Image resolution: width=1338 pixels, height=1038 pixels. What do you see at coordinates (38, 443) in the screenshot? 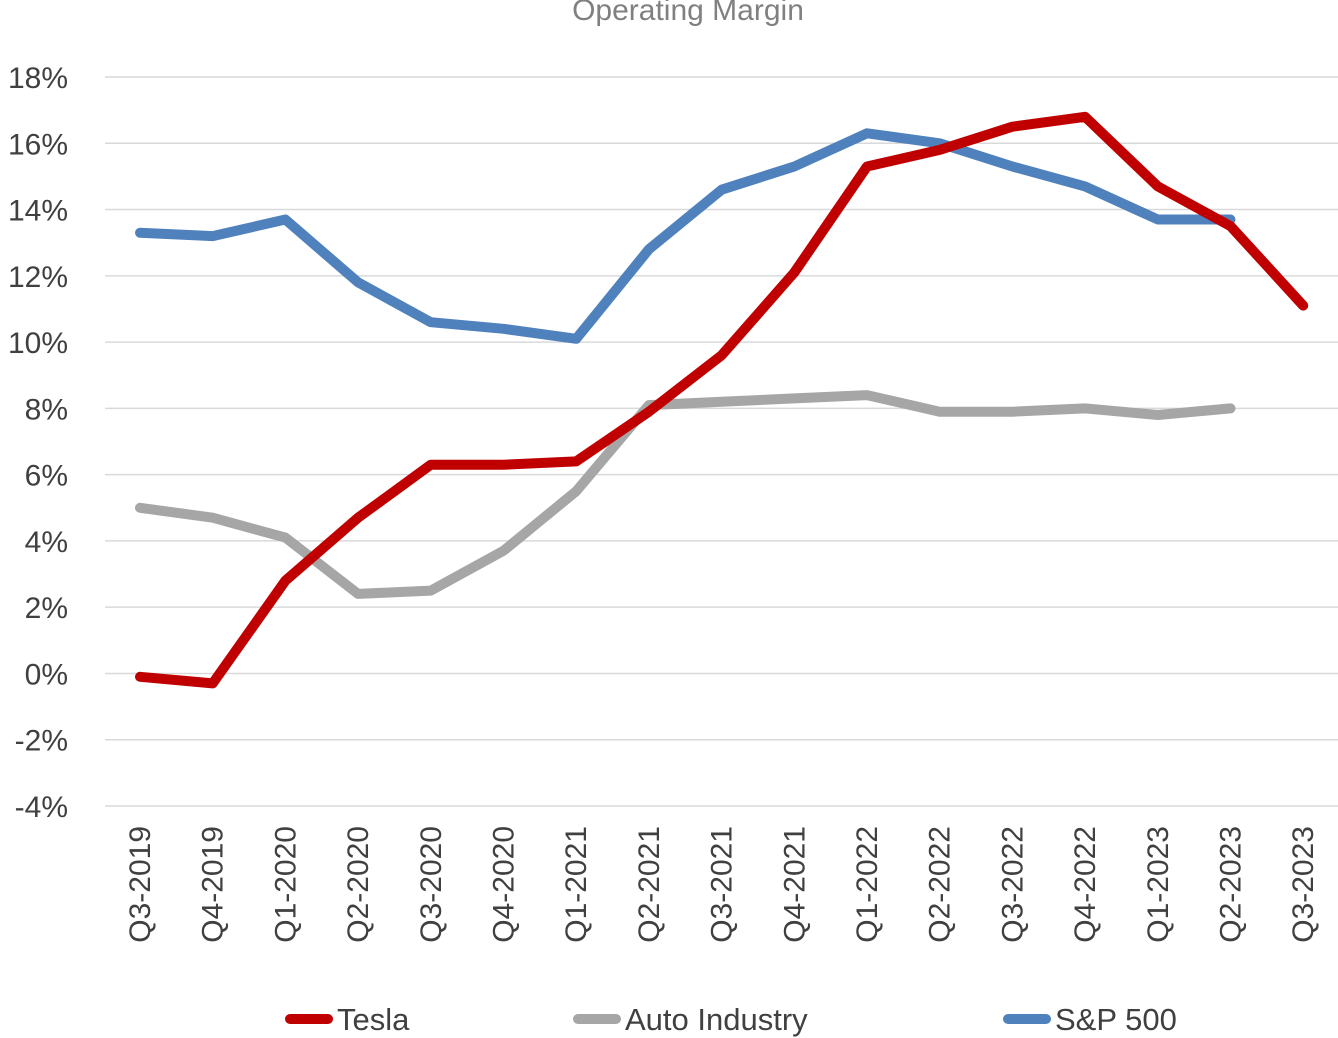
I see `y-axis-ticks: -4% -2% 0% 2% 4% 6% 8% 10% 12% 14% 16% 18%` at bounding box center [38, 443].